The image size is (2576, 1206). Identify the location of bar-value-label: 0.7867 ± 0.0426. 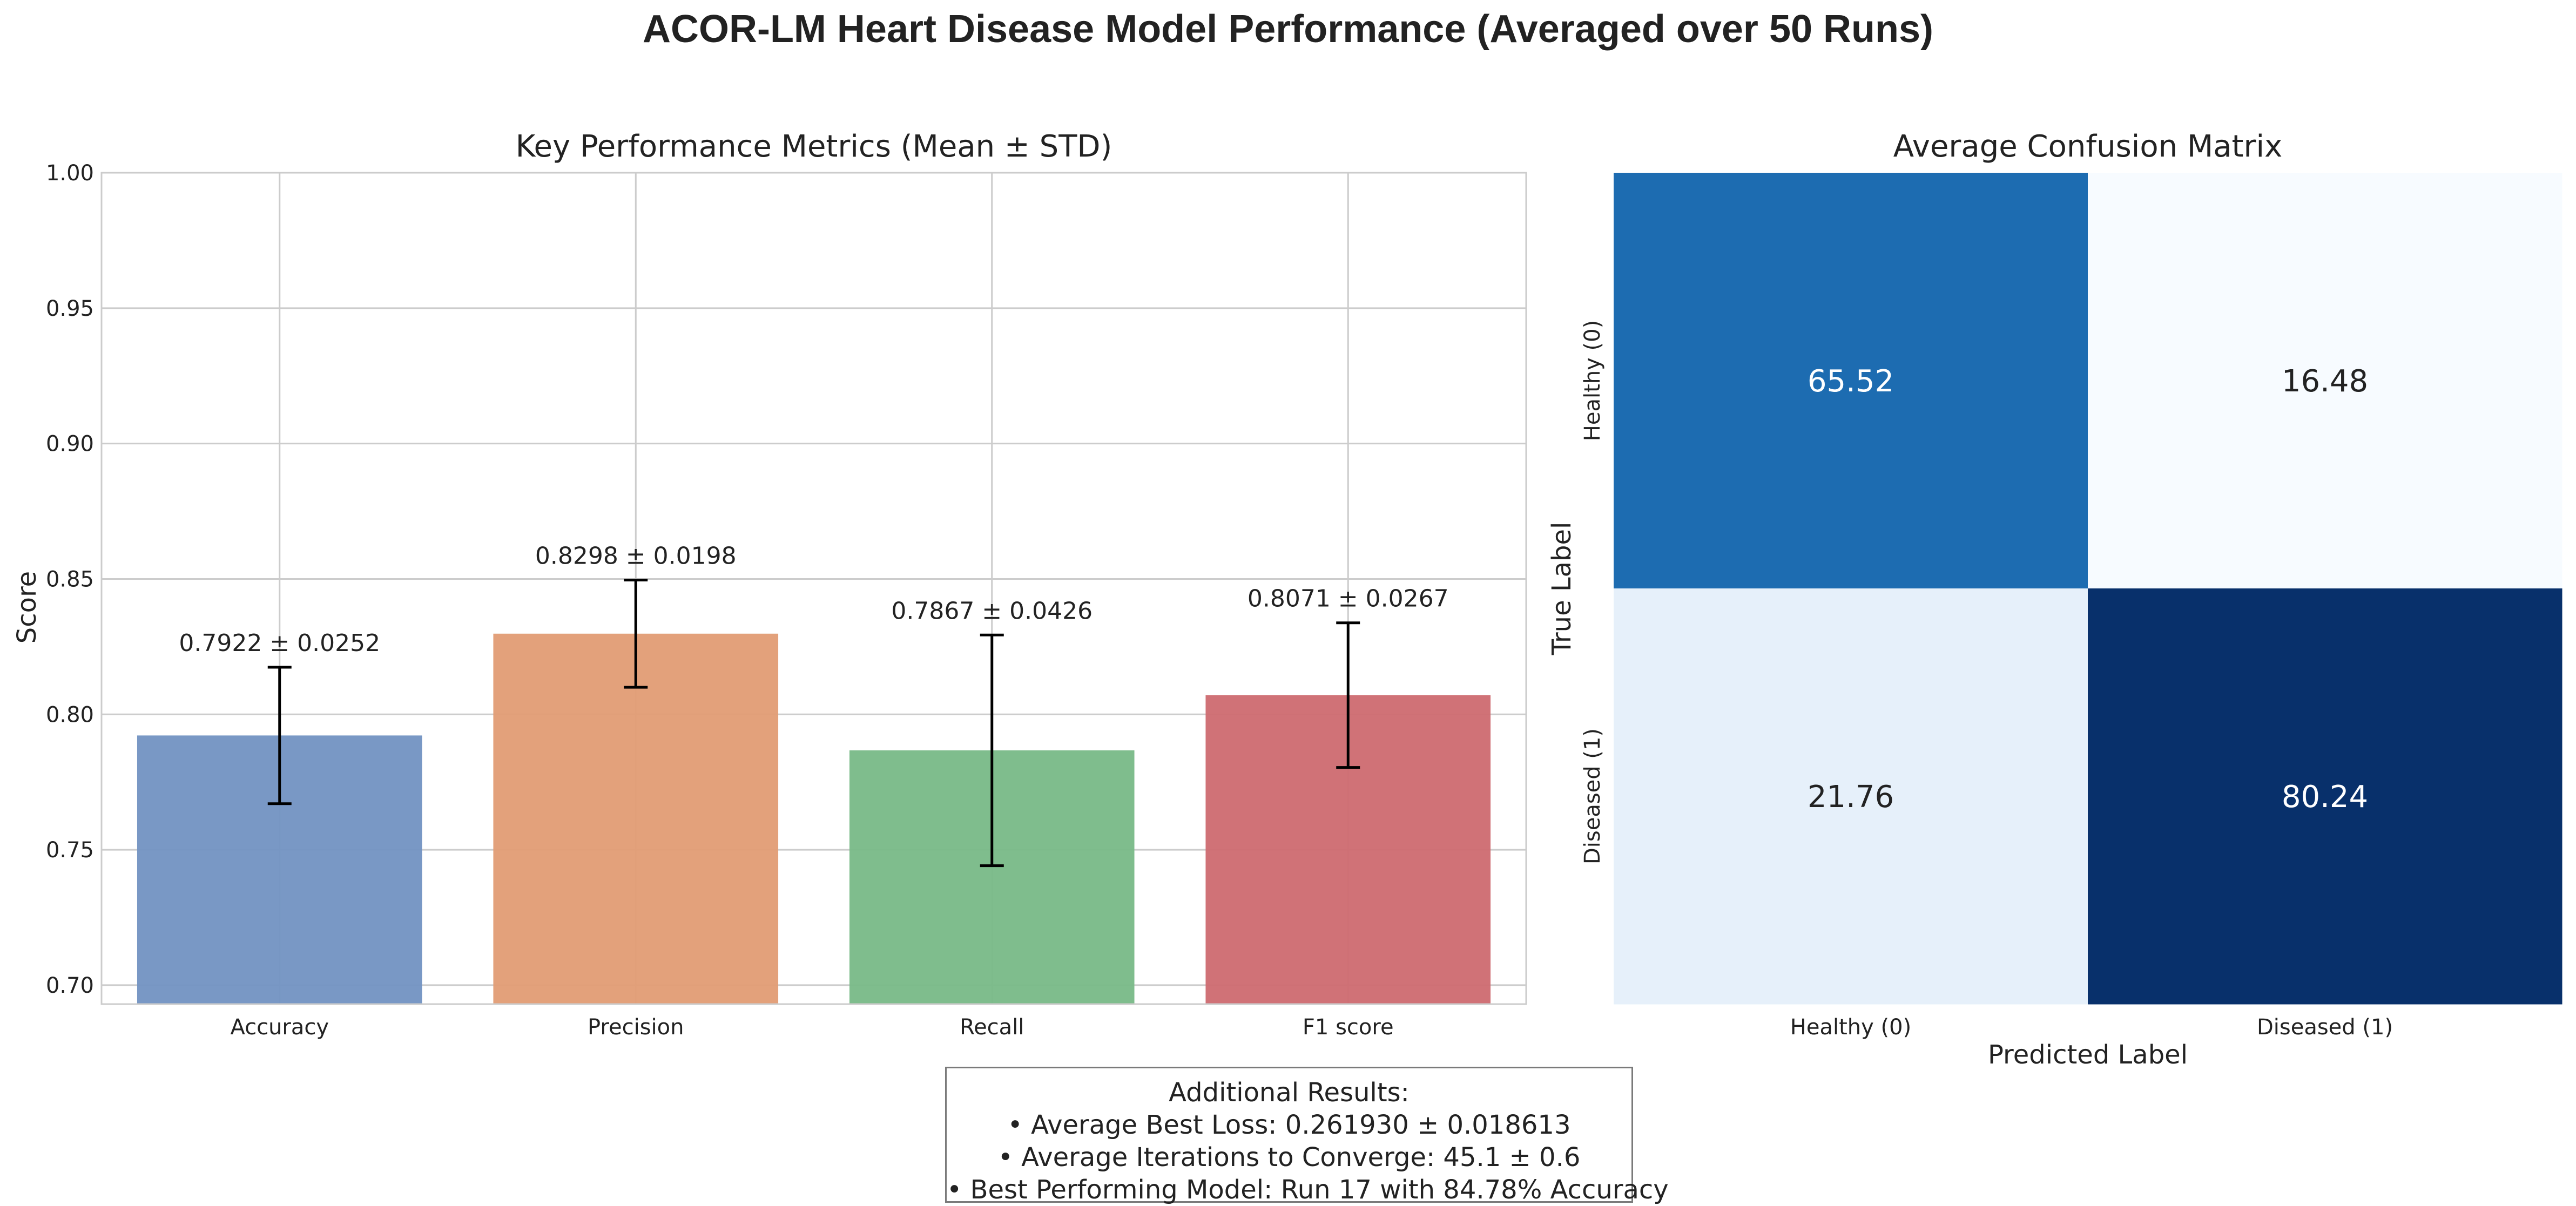
(992, 611).